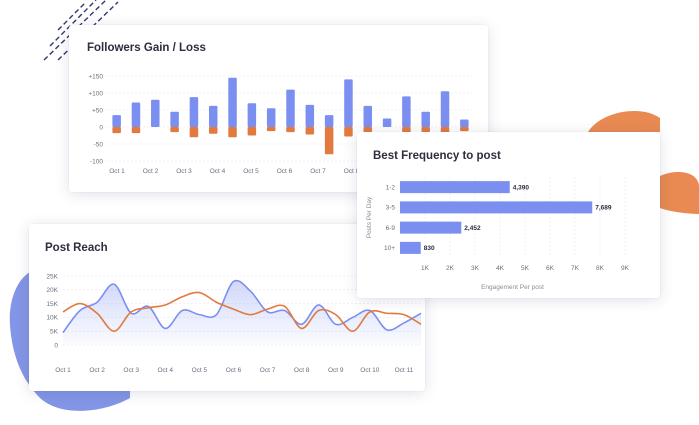 The height and width of the screenshot is (425, 699). Describe the element at coordinates (603, 208) in the screenshot. I see `bar-value-label: 7,689` at that location.